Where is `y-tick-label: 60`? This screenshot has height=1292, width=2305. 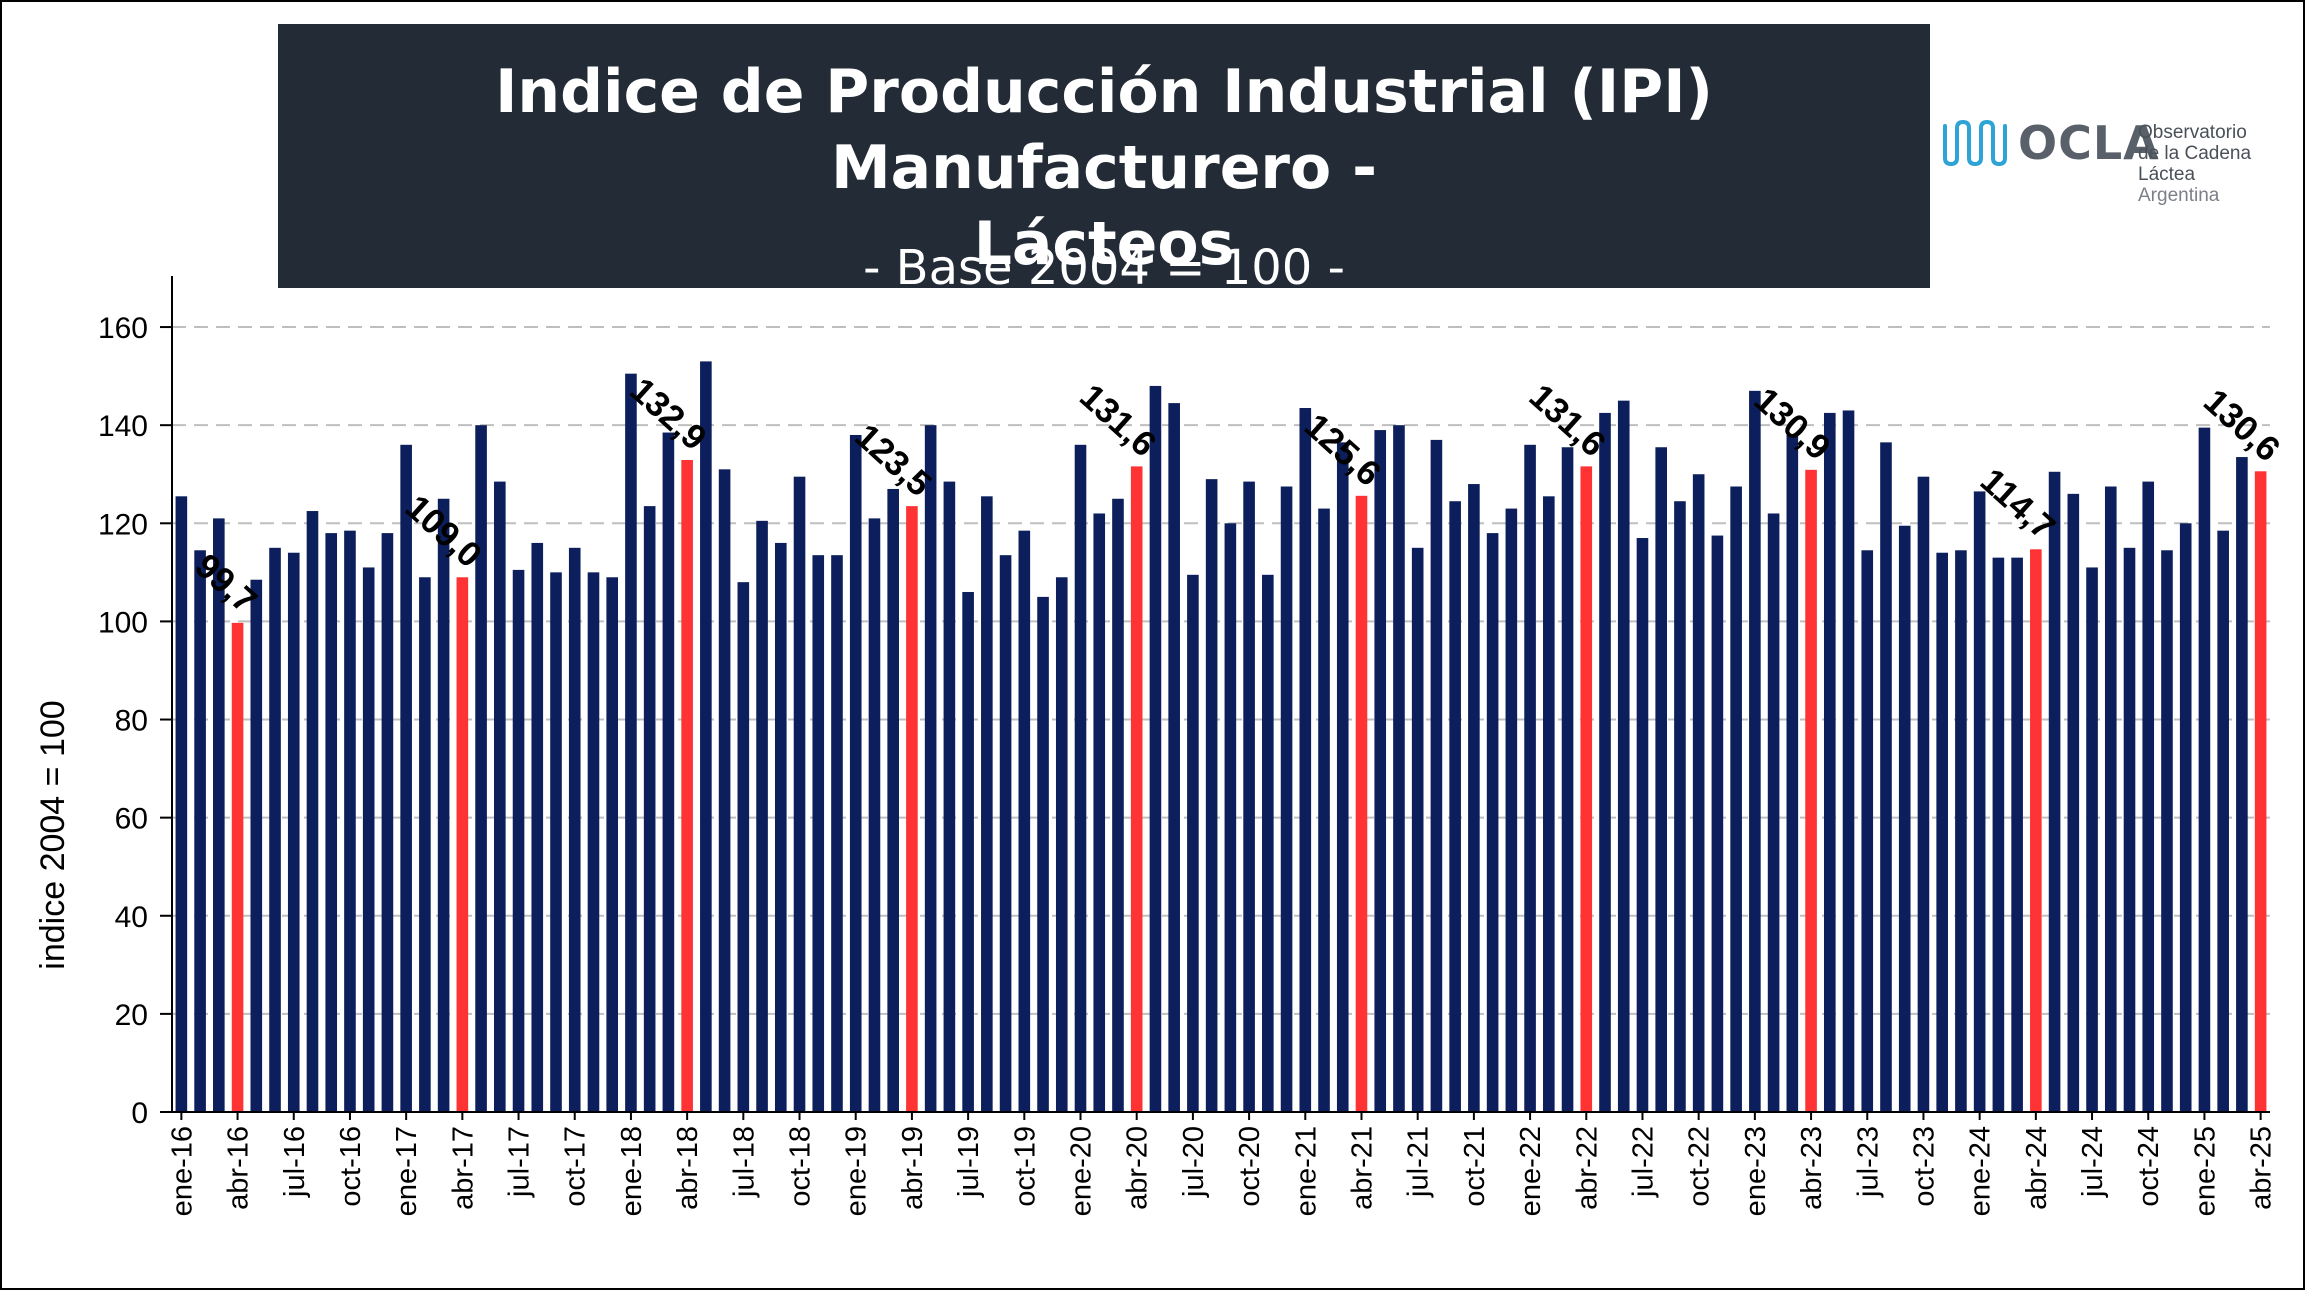
y-tick-label: 60 is located at coordinates (131, 819).